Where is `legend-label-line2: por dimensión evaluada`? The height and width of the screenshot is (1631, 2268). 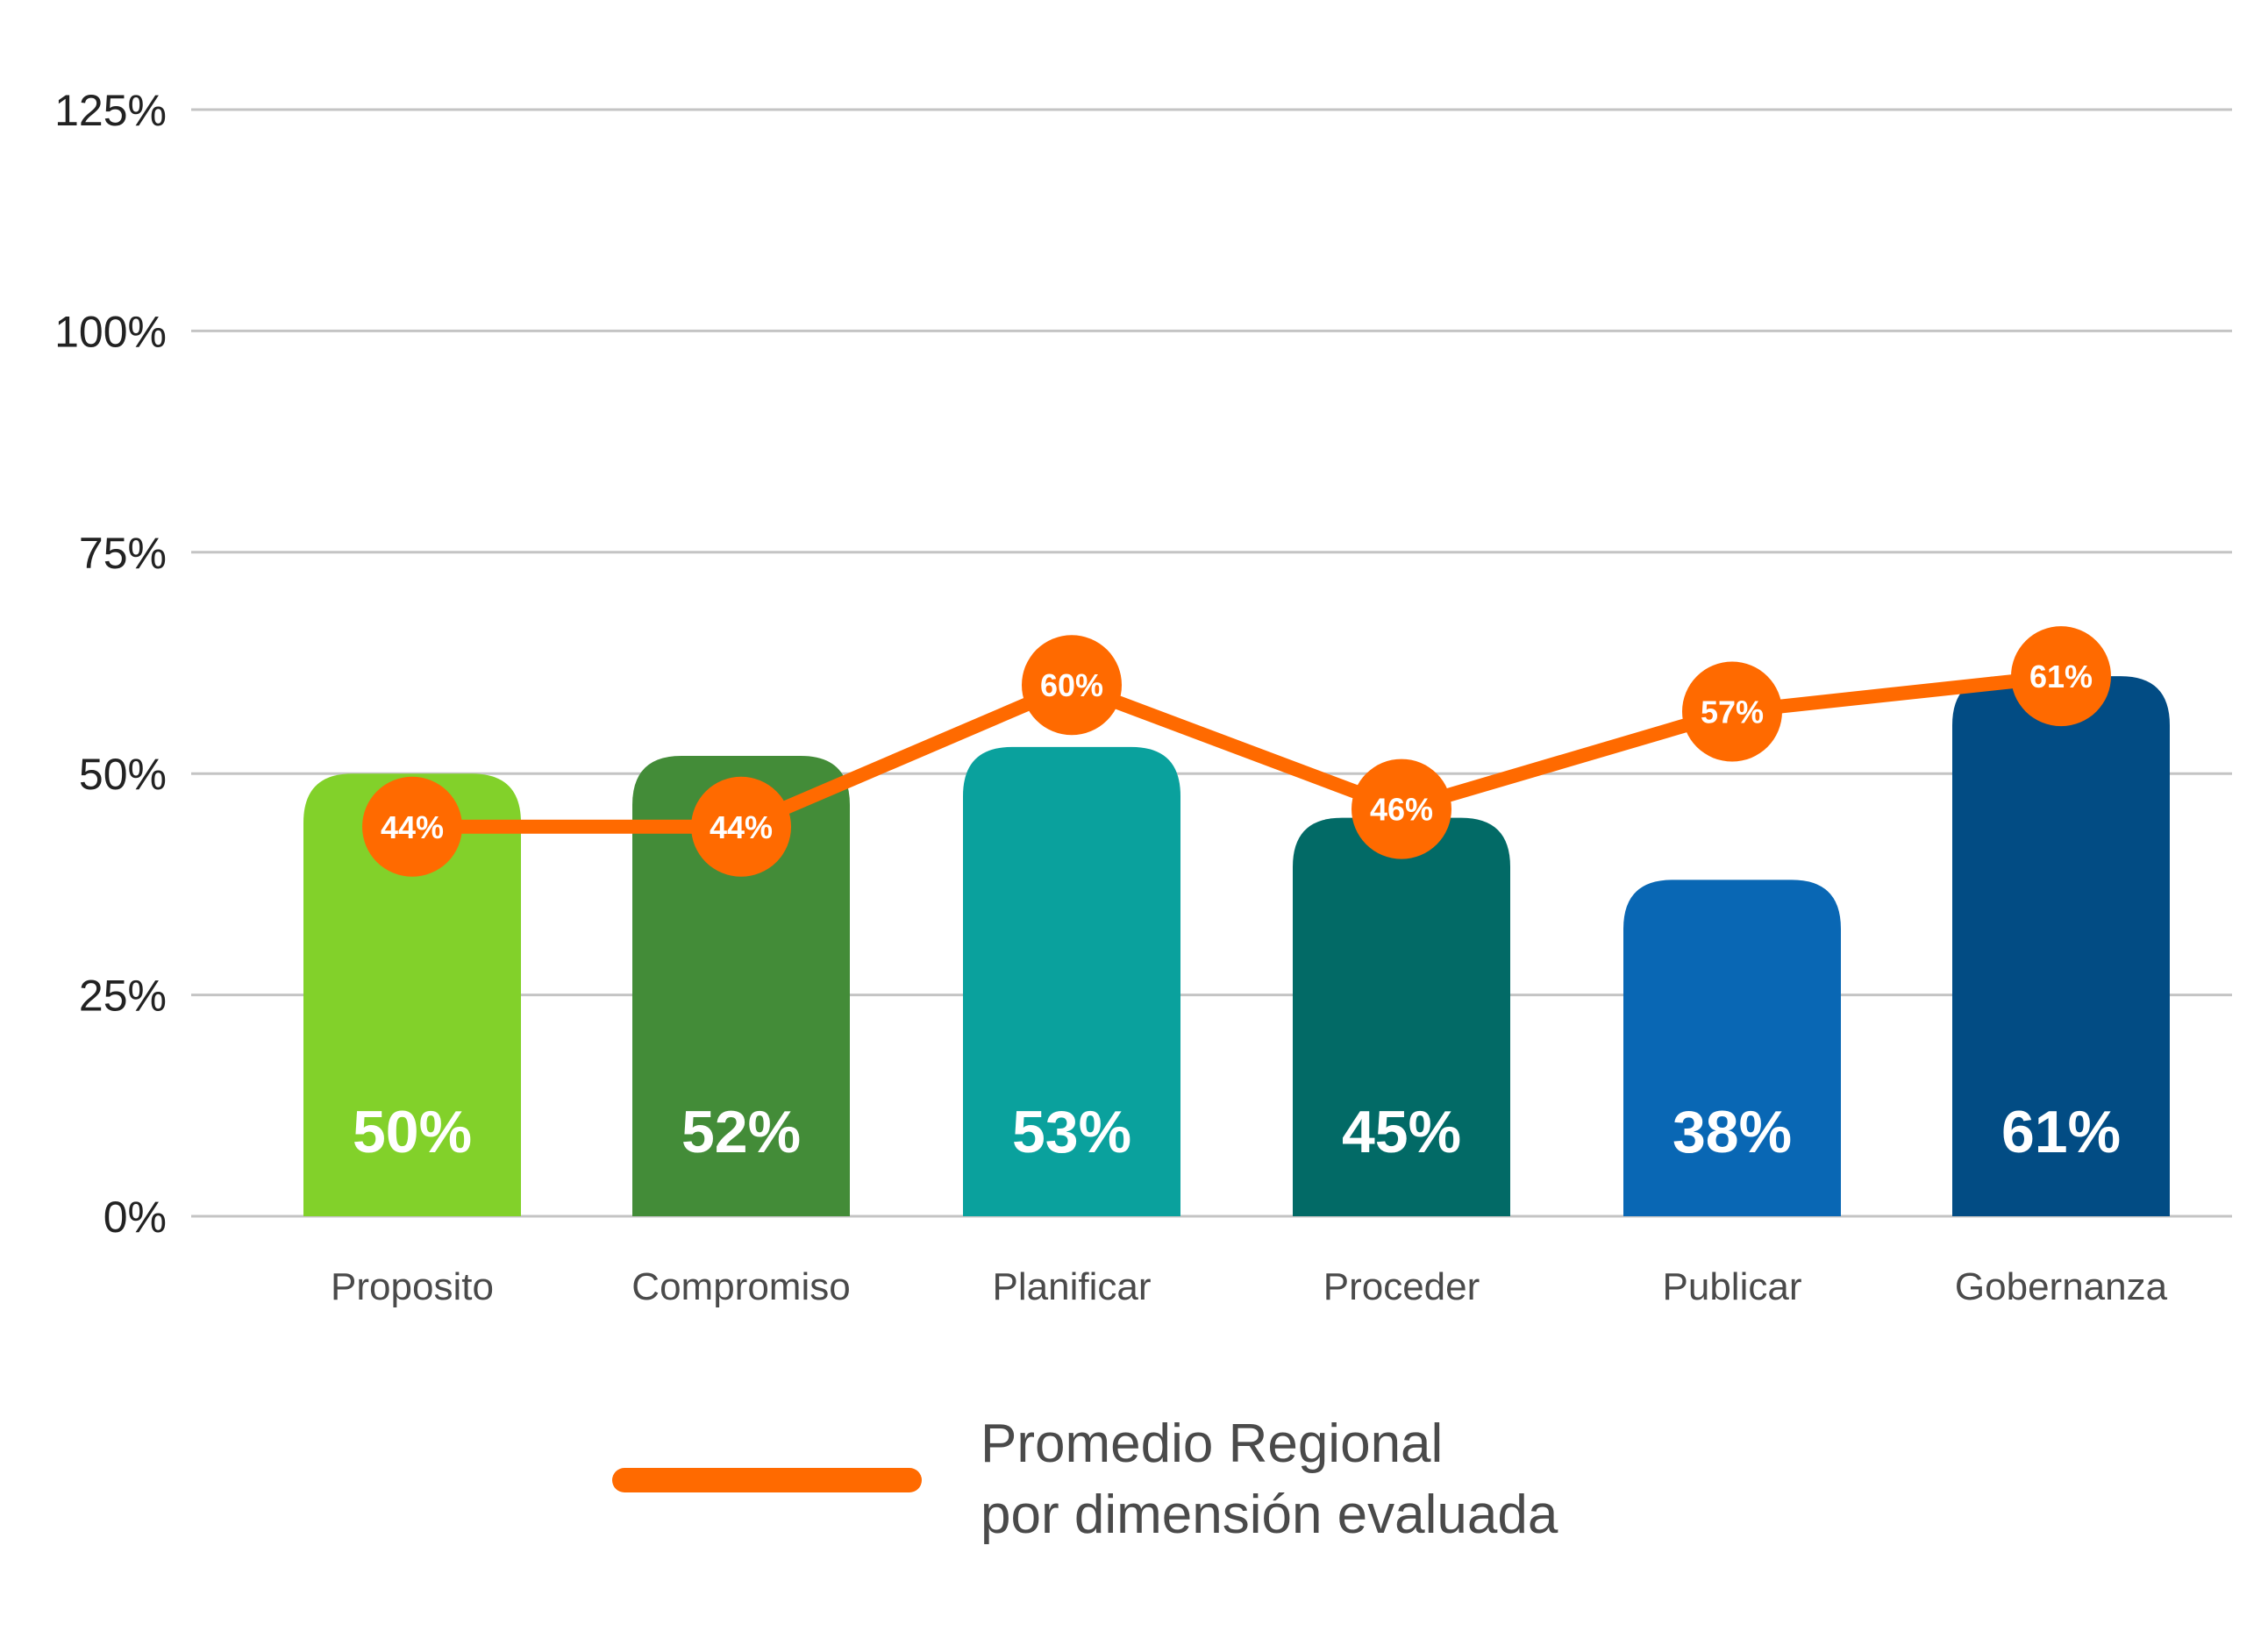
legend-label-line2: por dimensión evaluada is located at coordinates (1269, 1515).